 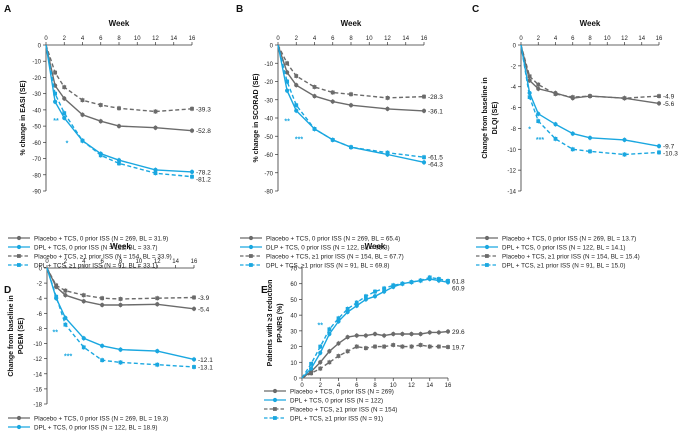 What do you see at coordinates (40, 330) in the screenshot?
I see `y-tick-label: -8` at bounding box center [40, 330].